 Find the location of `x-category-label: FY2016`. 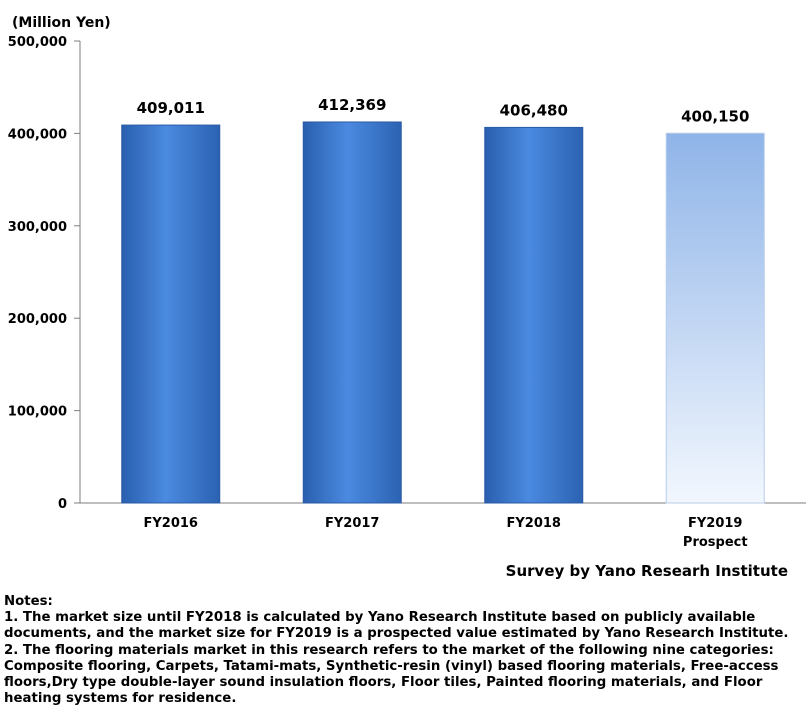

x-category-label: FY2016 is located at coordinates (171, 523).